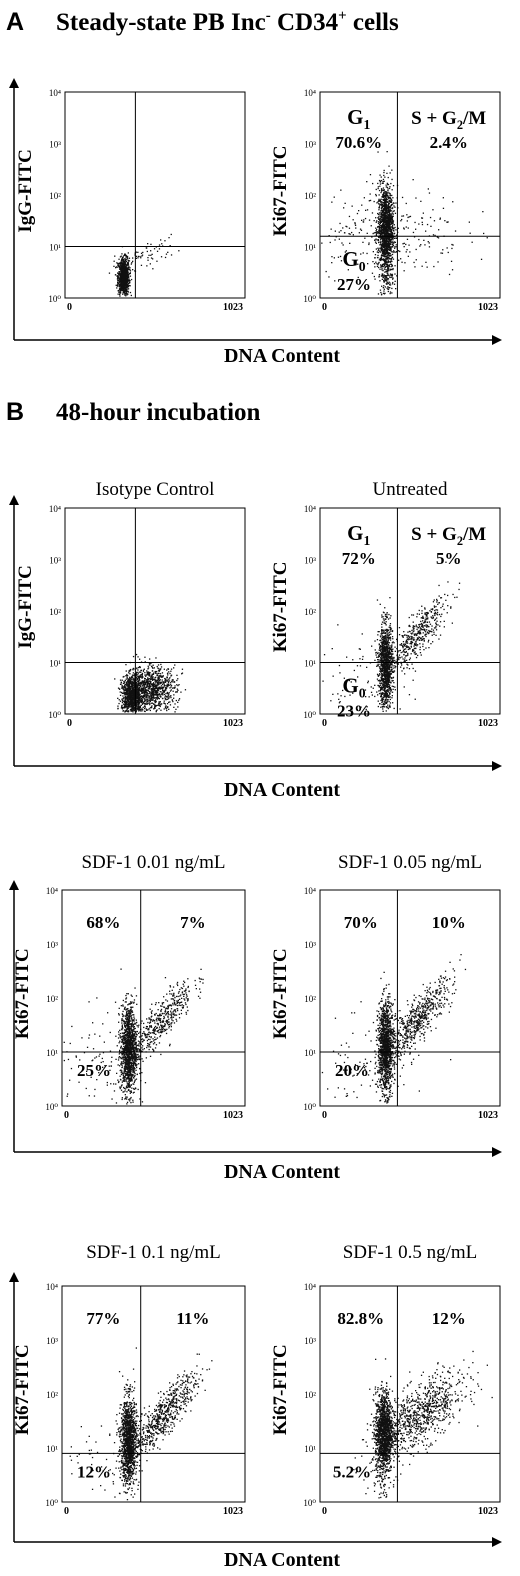 The height and width of the screenshot is (1576, 520). What do you see at coordinates (233, 723) in the screenshot?
I see `x-tick-label: 1023` at bounding box center [233, 723].